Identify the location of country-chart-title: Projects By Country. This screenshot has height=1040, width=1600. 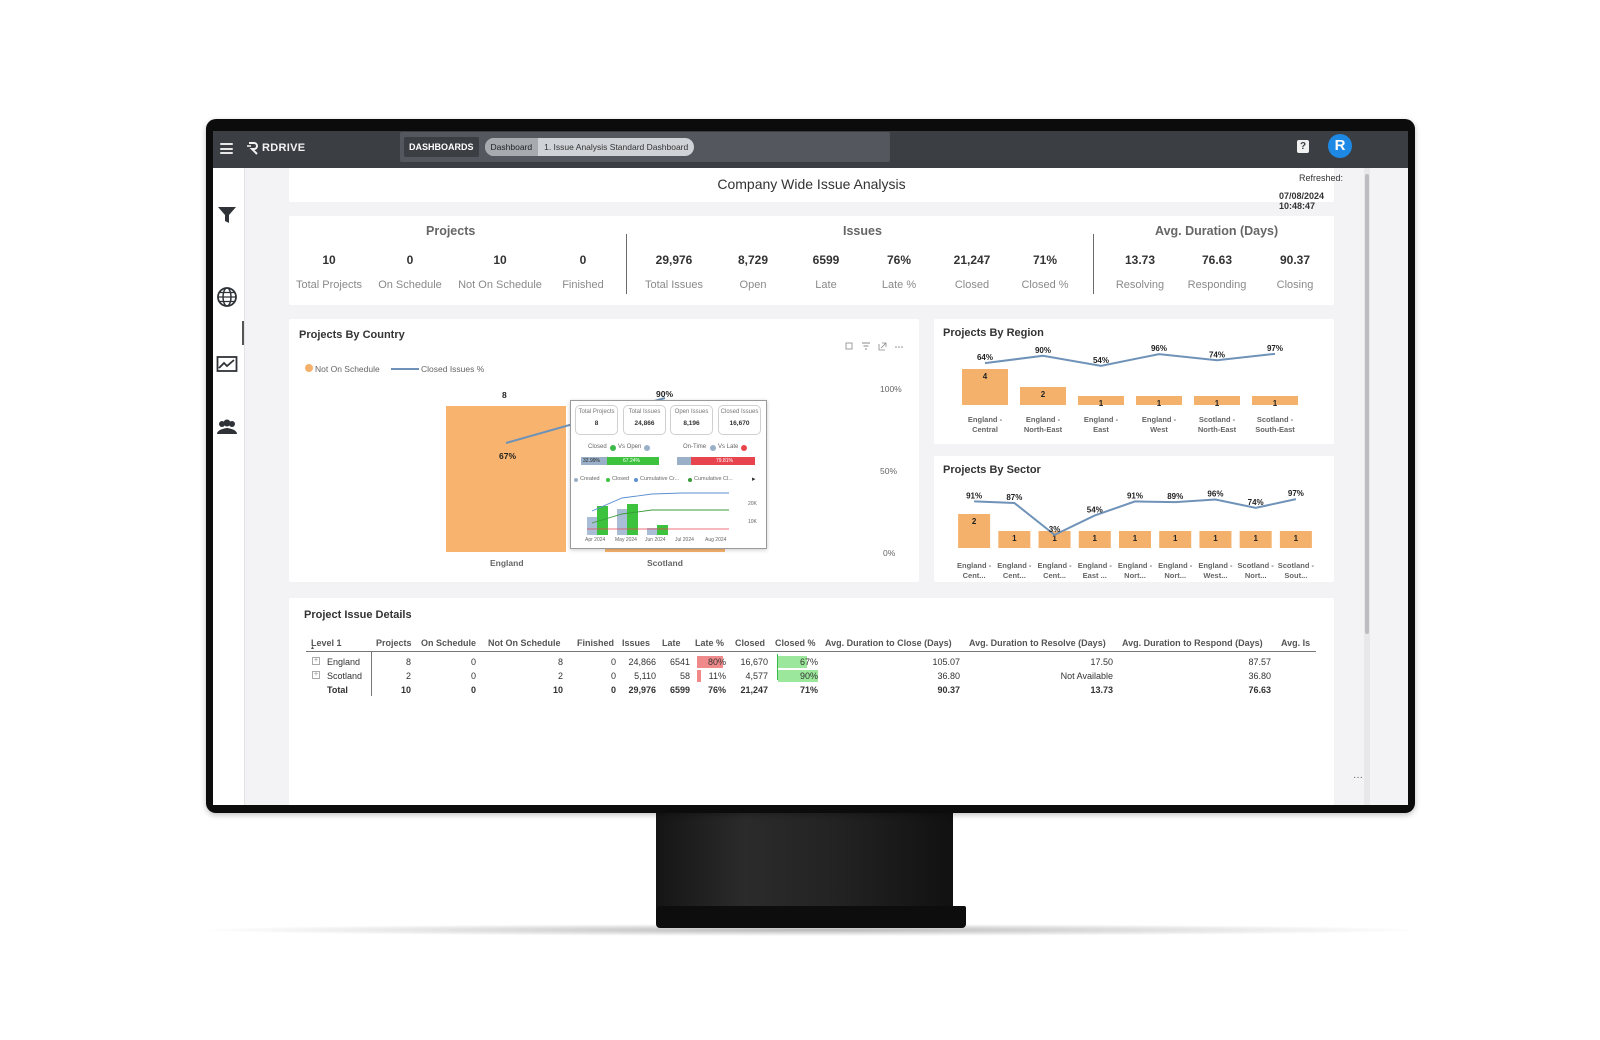
(352, 335).